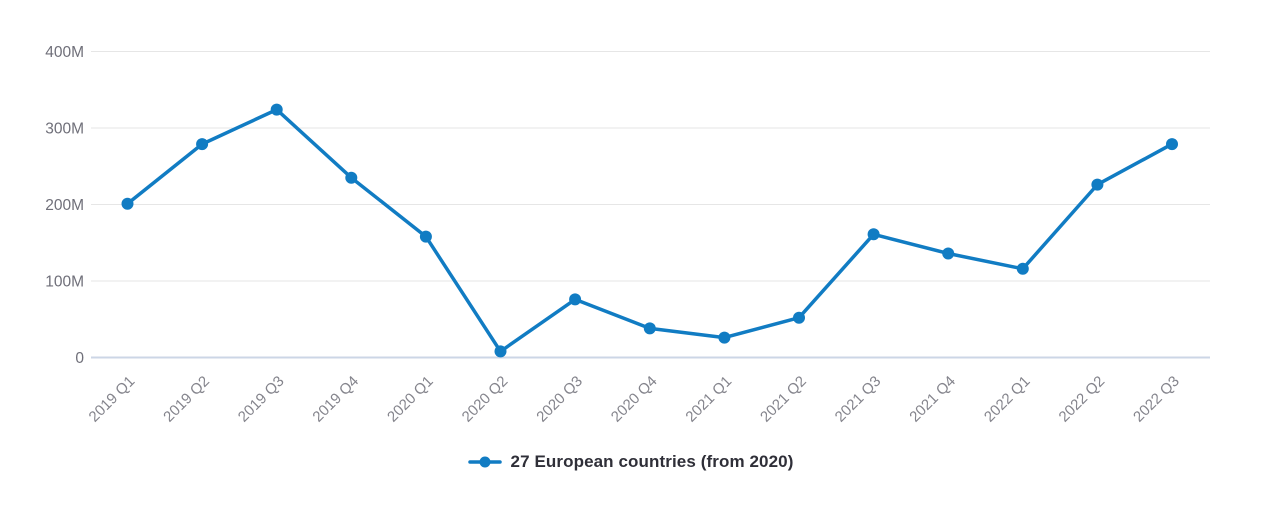 The image size is (1281, 507). I want to click on x-tick-label: 2021 Q1, so click(708, 399).